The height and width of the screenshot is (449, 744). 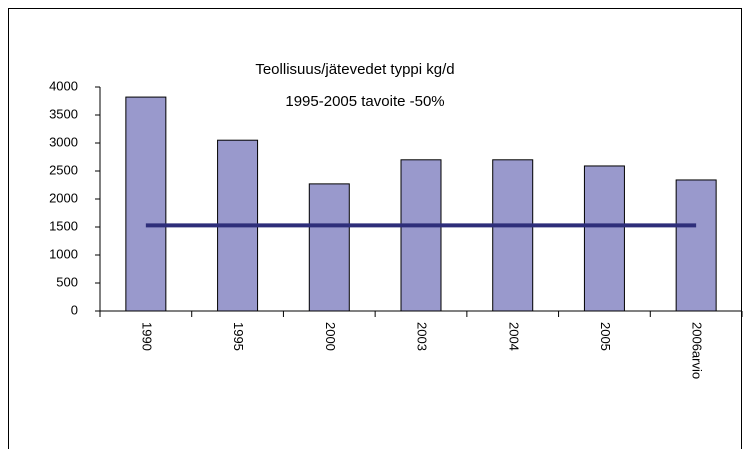 I want to click on y-tick-label: 0, so click(x=74, y=309).